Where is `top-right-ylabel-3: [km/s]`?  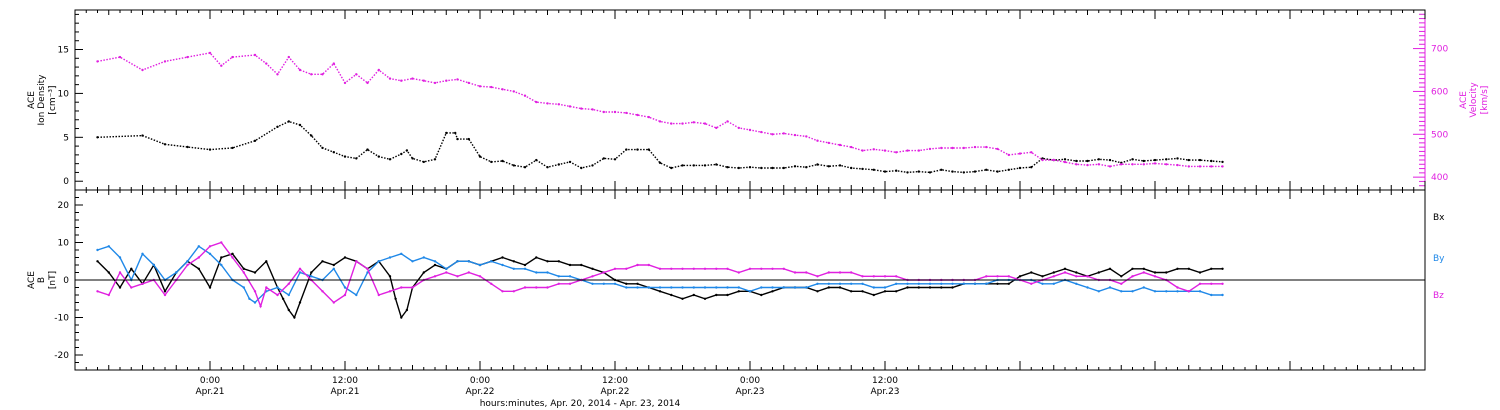
top-right-ylabel-3: [km/s] is located at coordinates (1485, 100).